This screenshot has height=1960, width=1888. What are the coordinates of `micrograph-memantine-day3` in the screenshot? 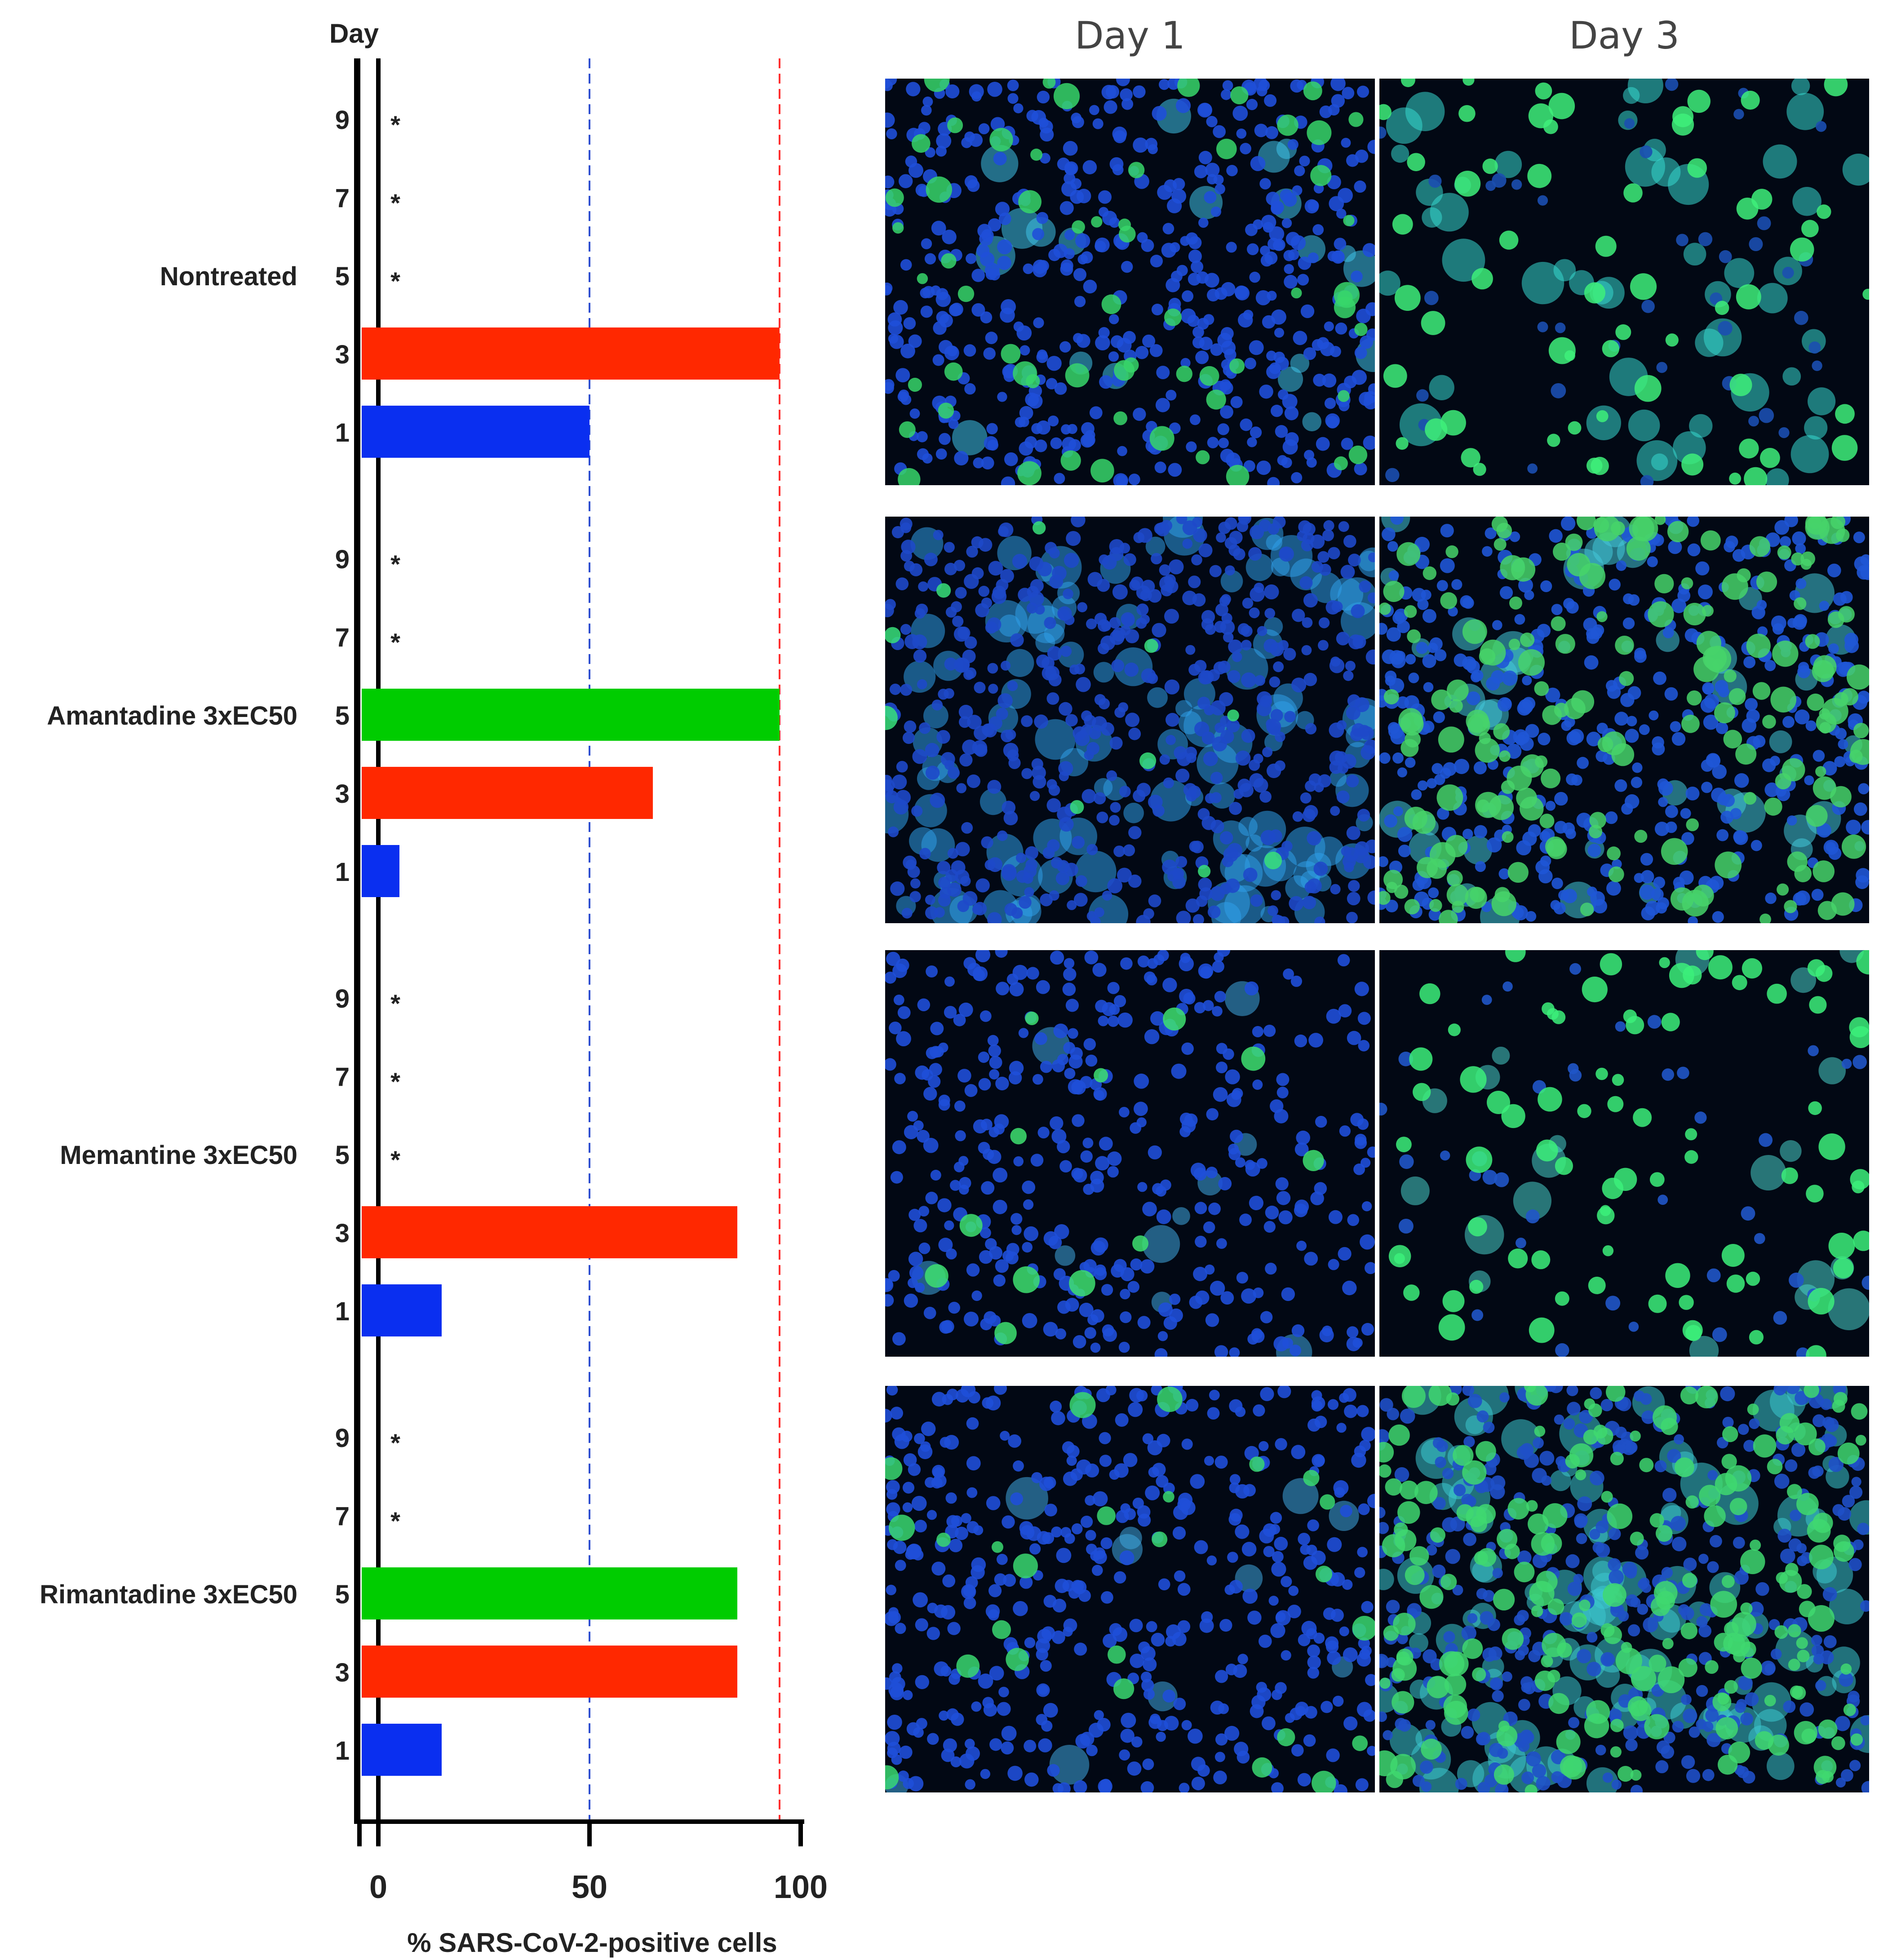 It's located at (1624, 1154).